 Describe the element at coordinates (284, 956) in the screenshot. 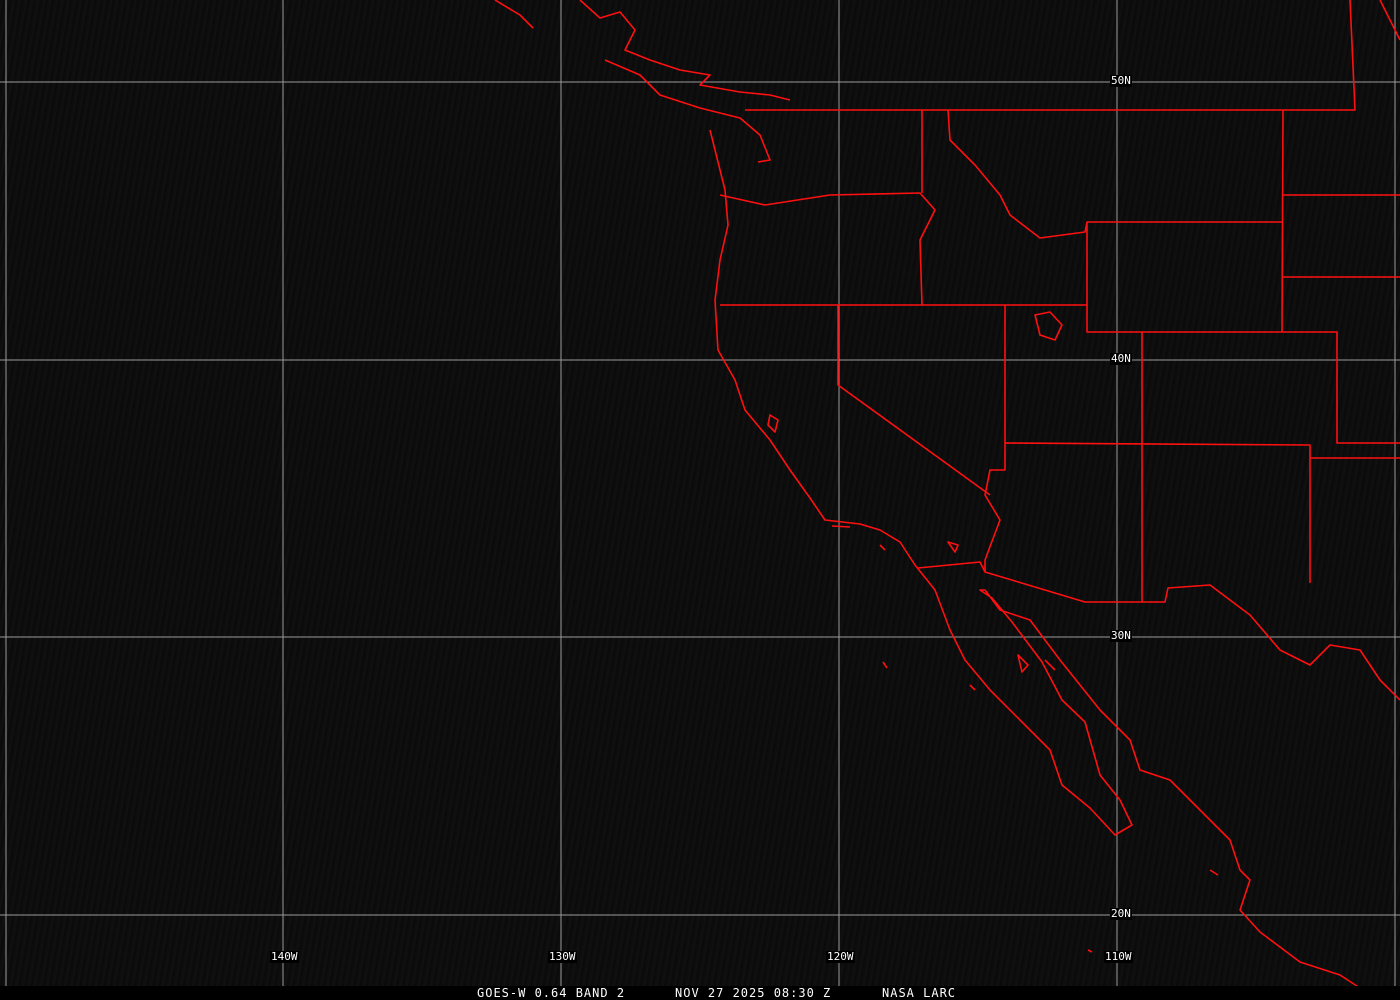

I see `lon-label-140w: 140W` at that location.